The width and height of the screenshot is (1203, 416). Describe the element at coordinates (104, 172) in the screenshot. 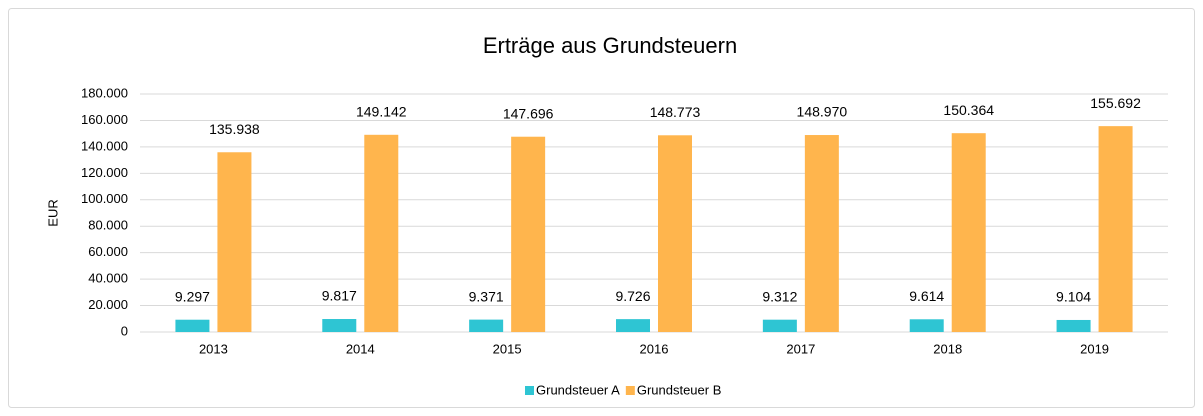

I see `y-tick-label: 120.000` at that location.